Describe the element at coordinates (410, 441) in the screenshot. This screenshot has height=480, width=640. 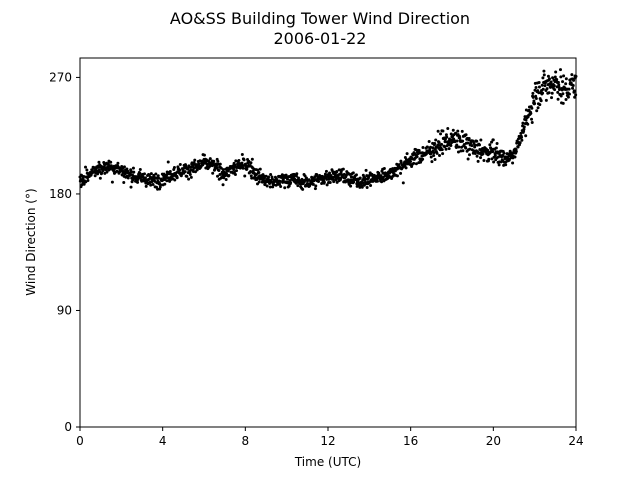
I see `x-tick-label: 16` at that location.